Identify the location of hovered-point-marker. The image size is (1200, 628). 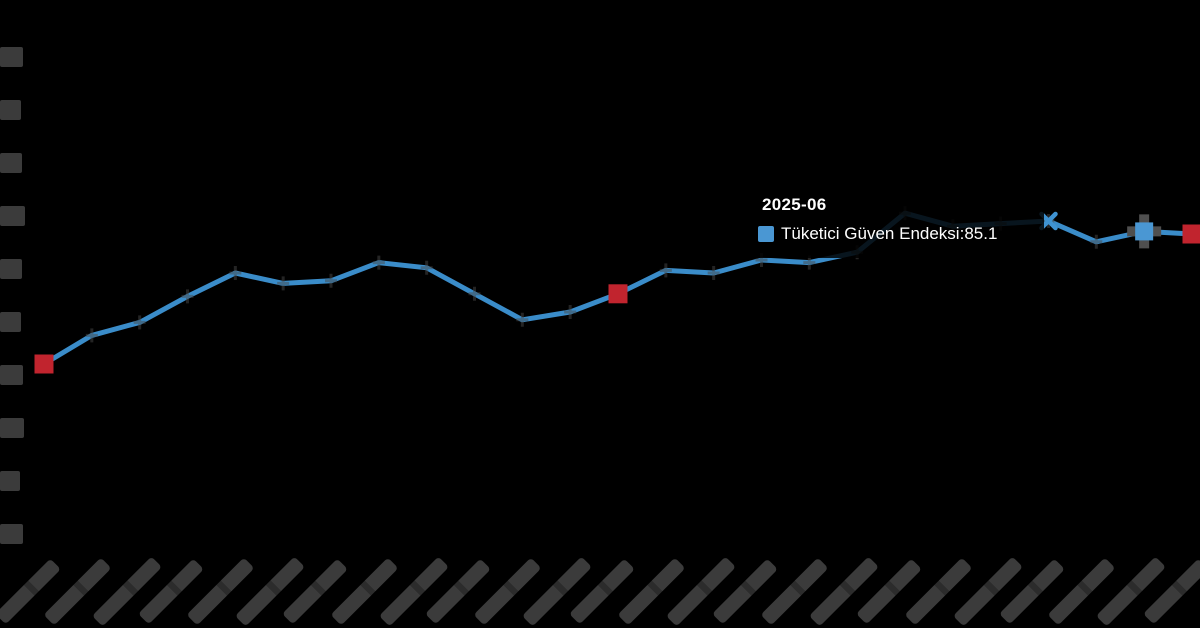
(1144, 231).